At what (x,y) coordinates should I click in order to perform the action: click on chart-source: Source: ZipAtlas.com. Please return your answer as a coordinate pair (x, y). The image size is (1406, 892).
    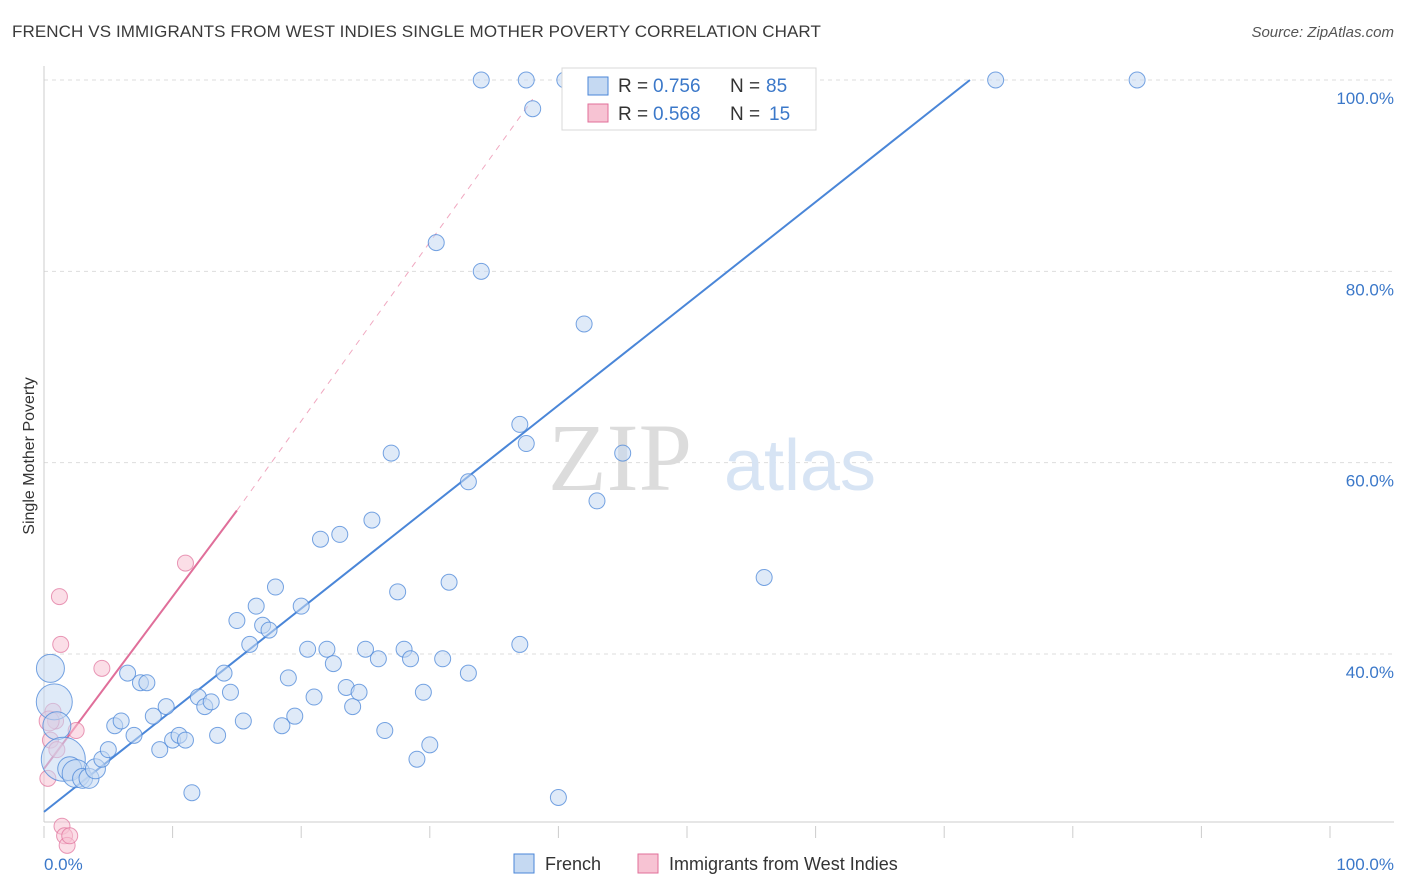
    Looking at the image, I should click on (1322, 32).